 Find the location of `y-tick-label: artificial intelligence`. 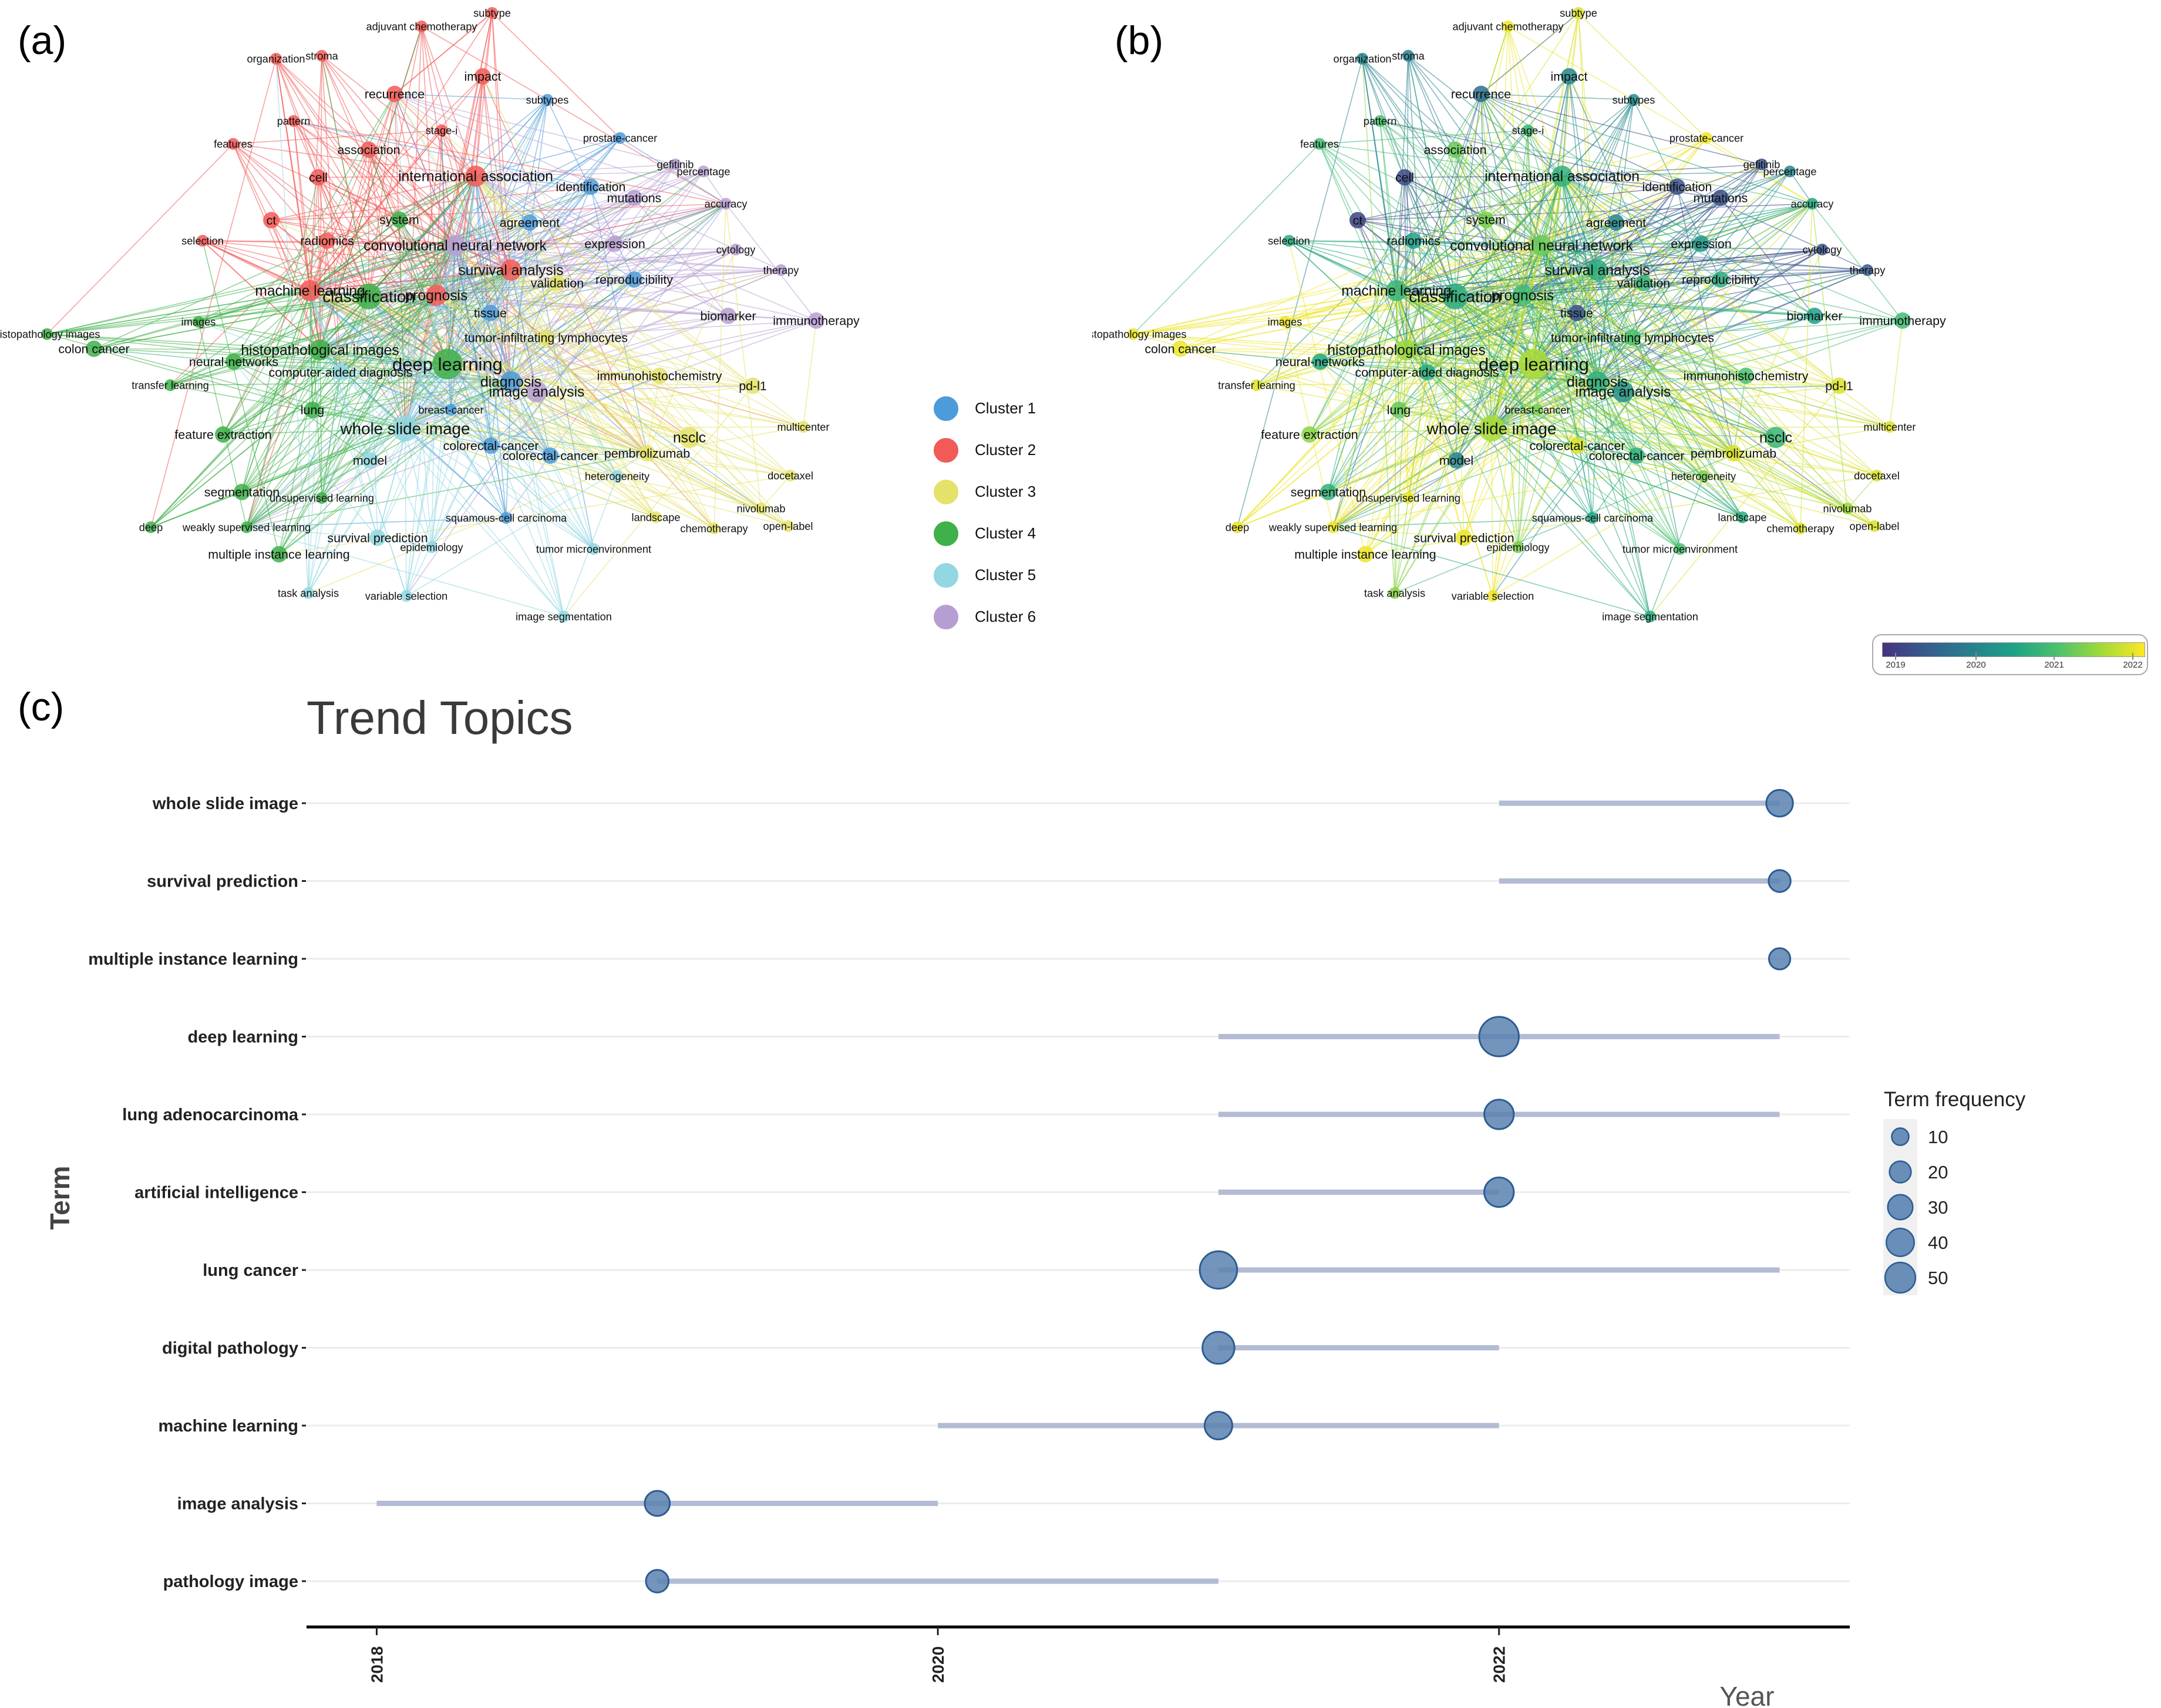

y-tick-label: artificial intelligence is located at coordinates (216, 1193).